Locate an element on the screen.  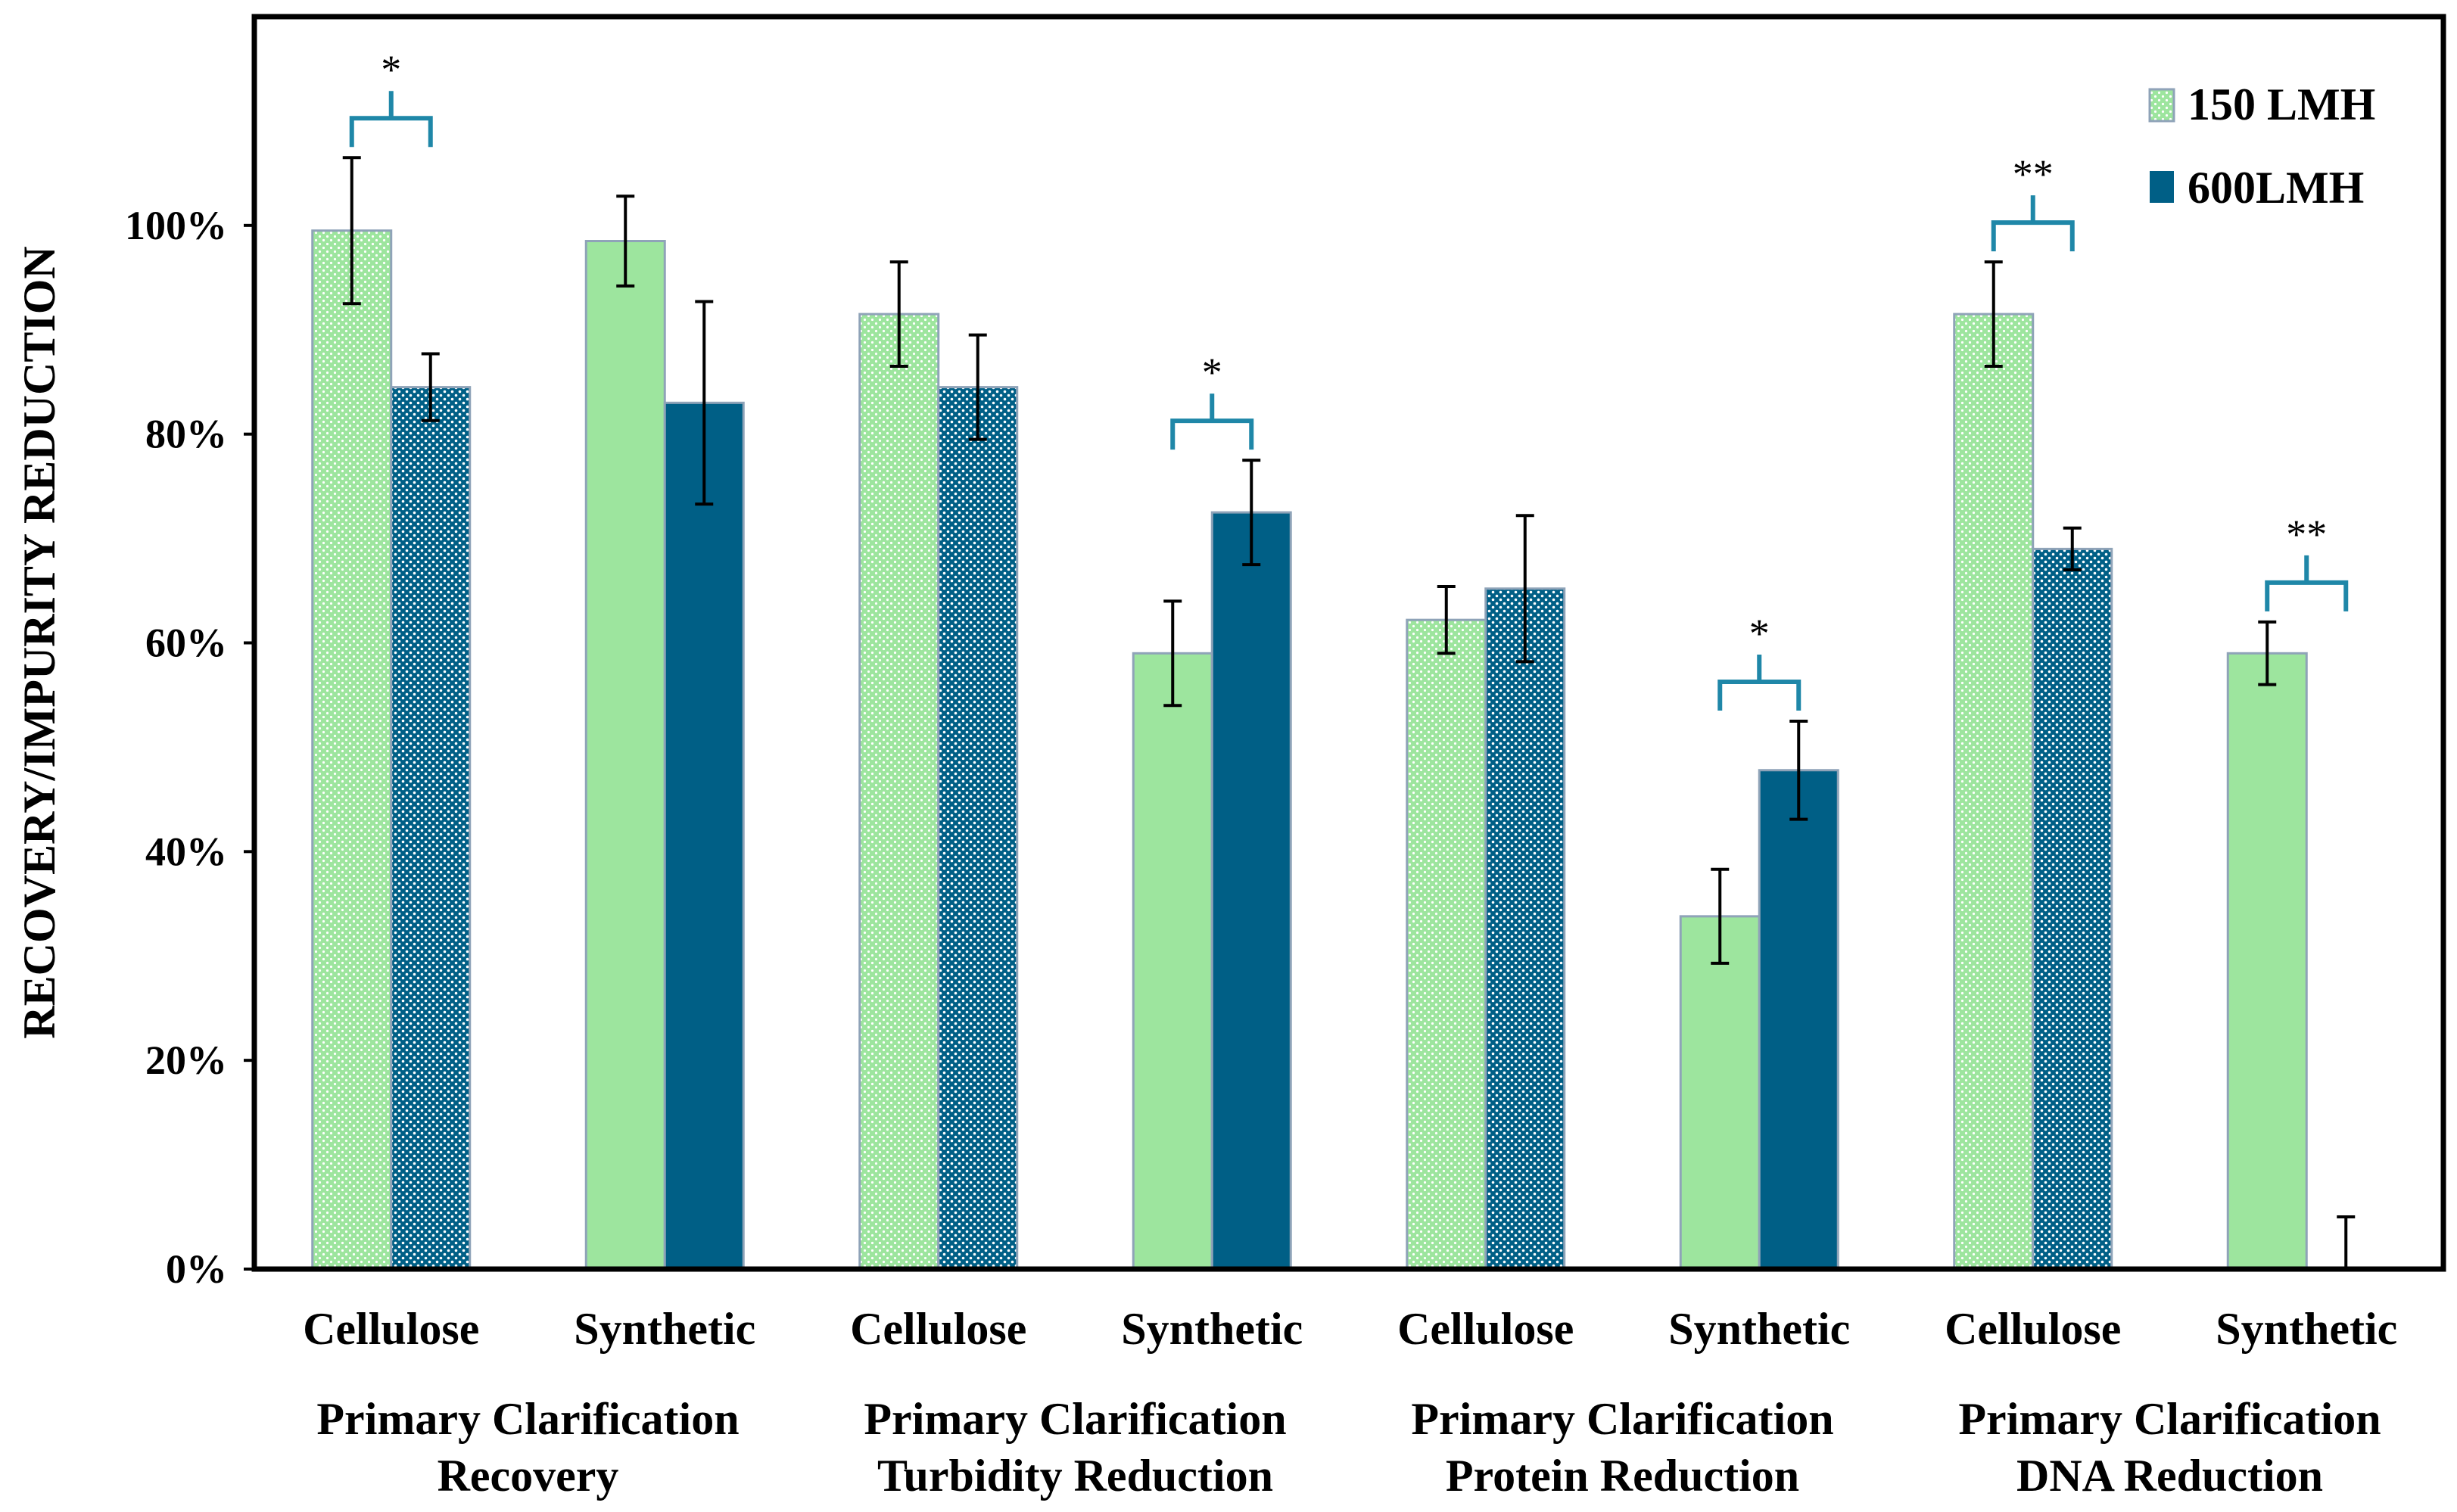
group-label-line2: Turbidity Reduction is located at coordinates (1075, 1476).